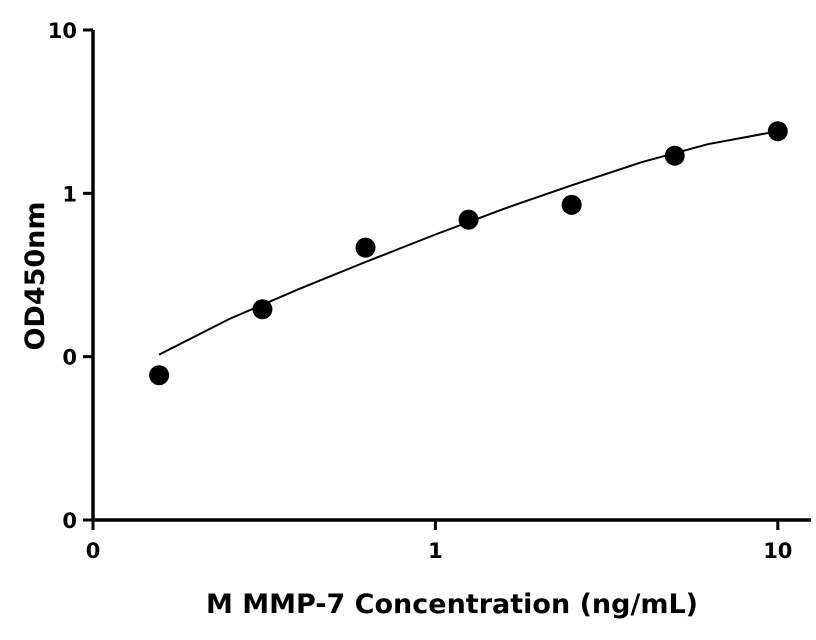  I want to click on y-axis-title: OD450nm, so click(35, 275).